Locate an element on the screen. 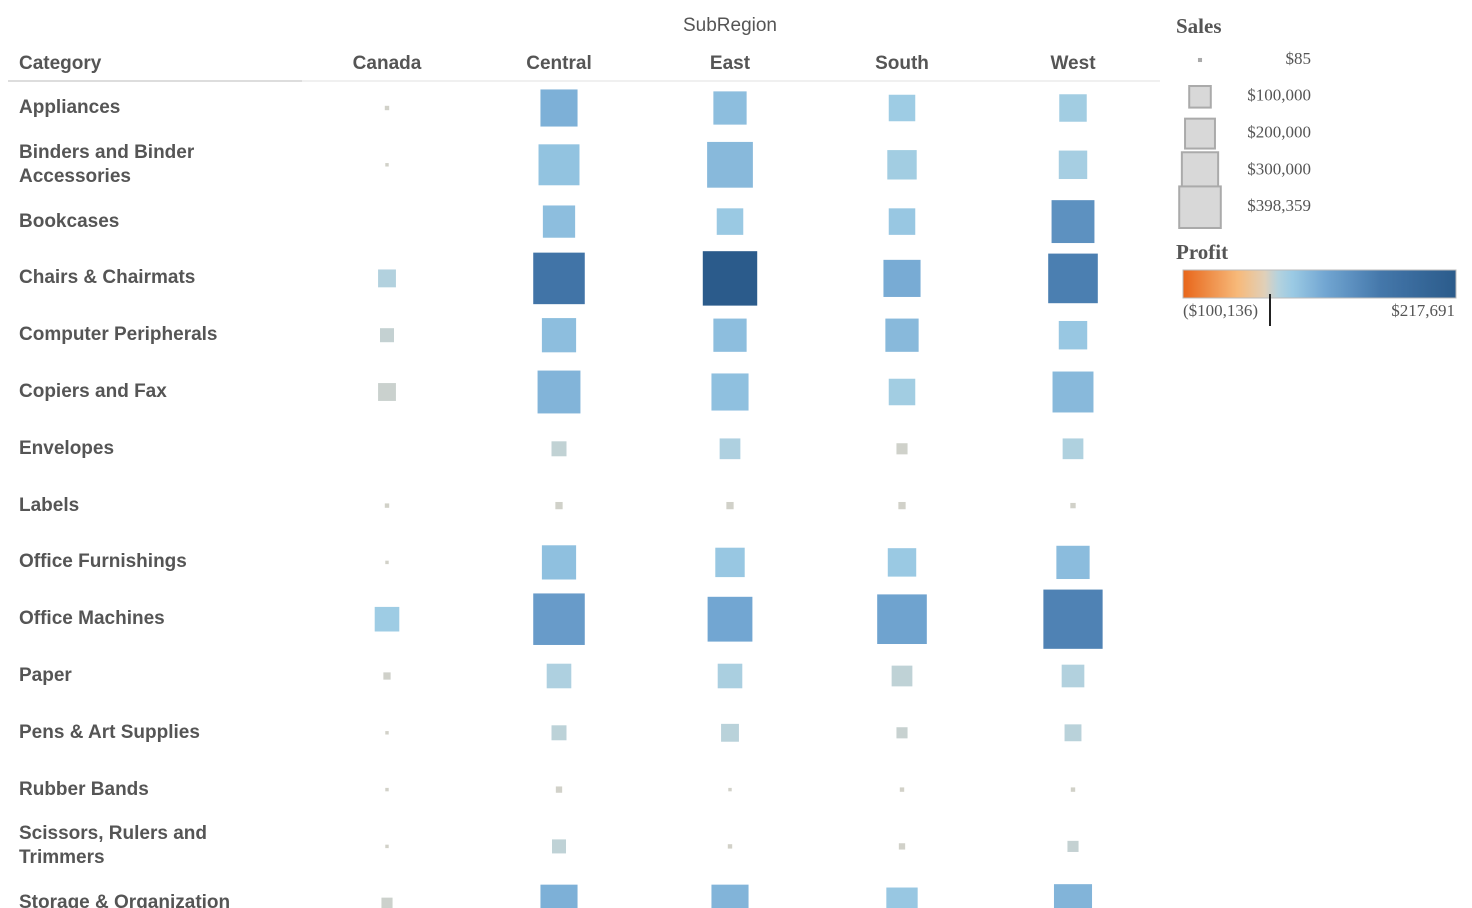 This screenshot has width=1472, height=908. row-header: Category is located at coordinates (60, 63).